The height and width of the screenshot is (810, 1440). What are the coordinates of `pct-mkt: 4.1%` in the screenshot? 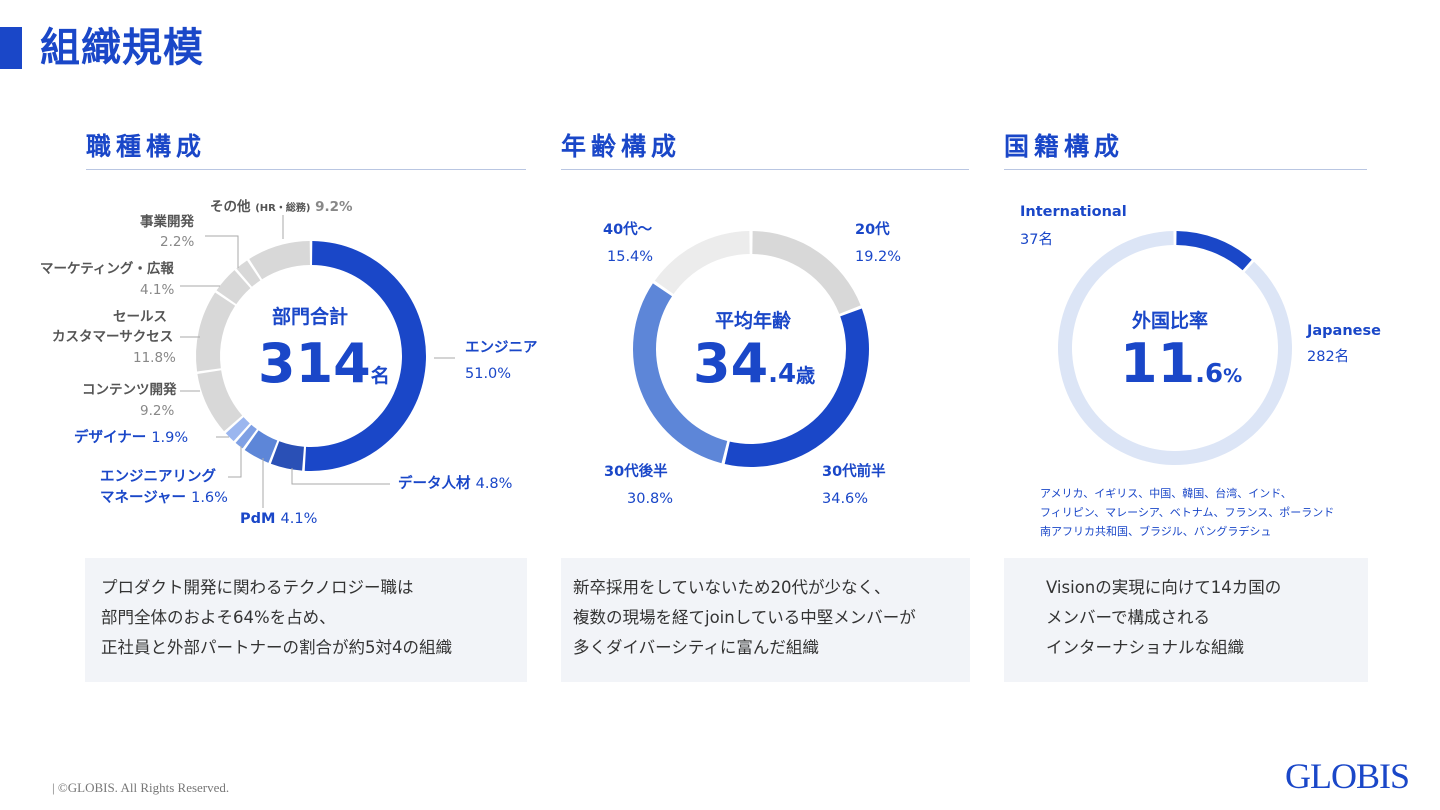 It's located at (157, 290).